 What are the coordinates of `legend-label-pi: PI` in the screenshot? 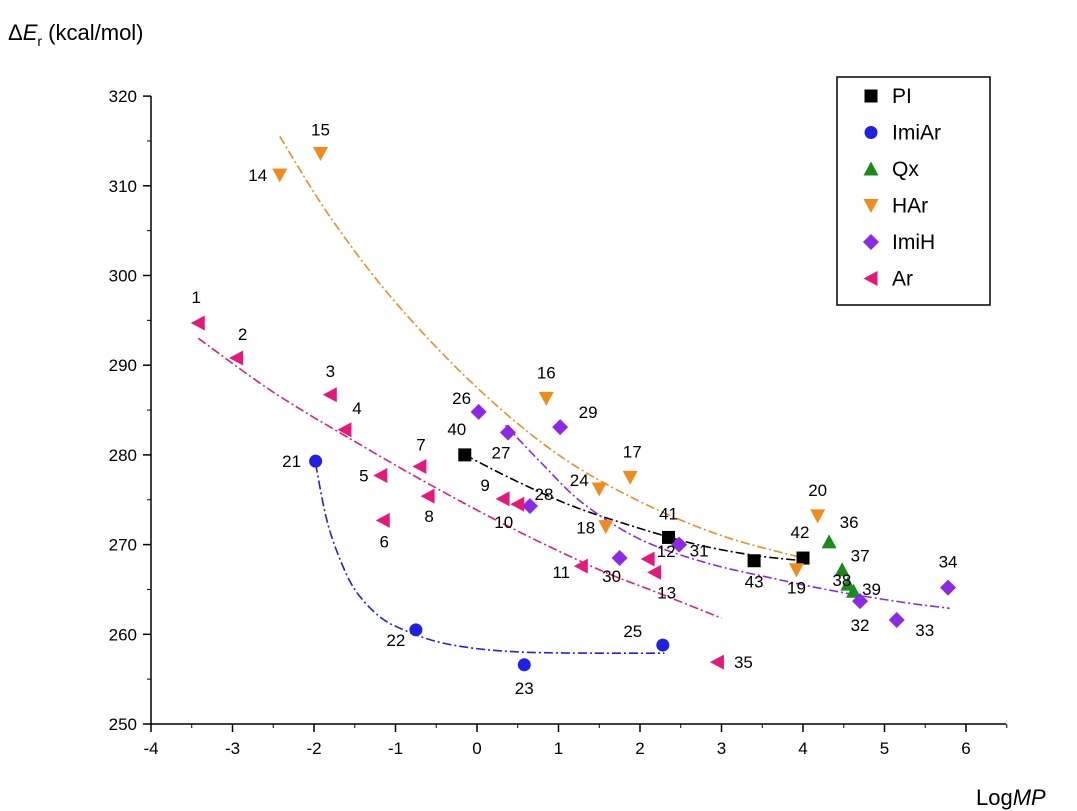 It's located at (902, 96).